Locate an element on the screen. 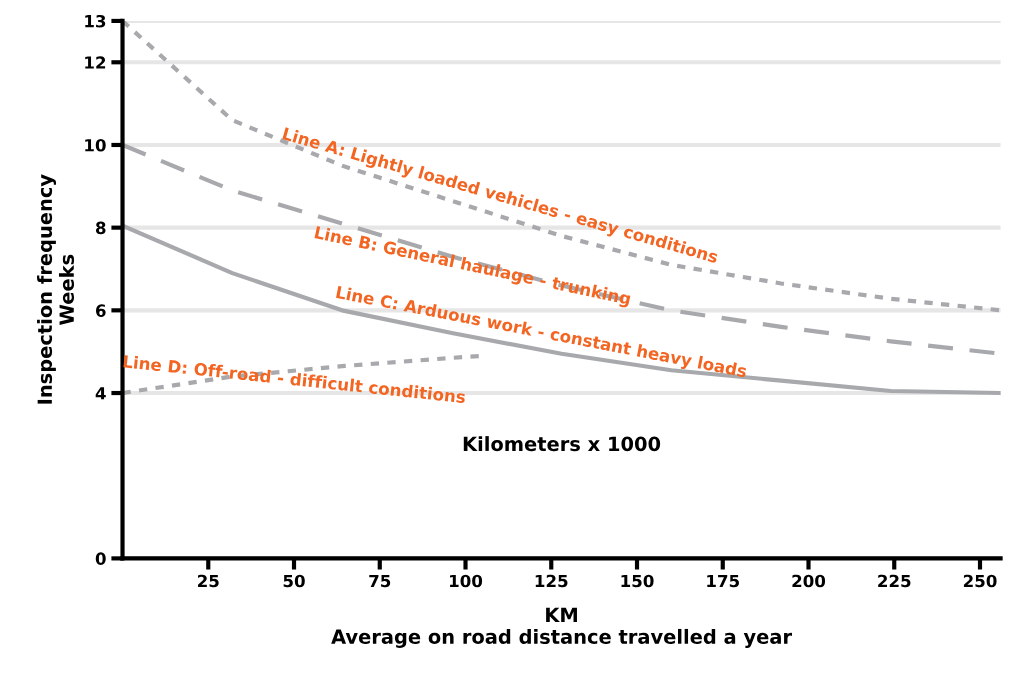 Image resolution: width=1021 pixels, height=698 pixels. y-tick-label: 0 is located at coordinates (100, 558).